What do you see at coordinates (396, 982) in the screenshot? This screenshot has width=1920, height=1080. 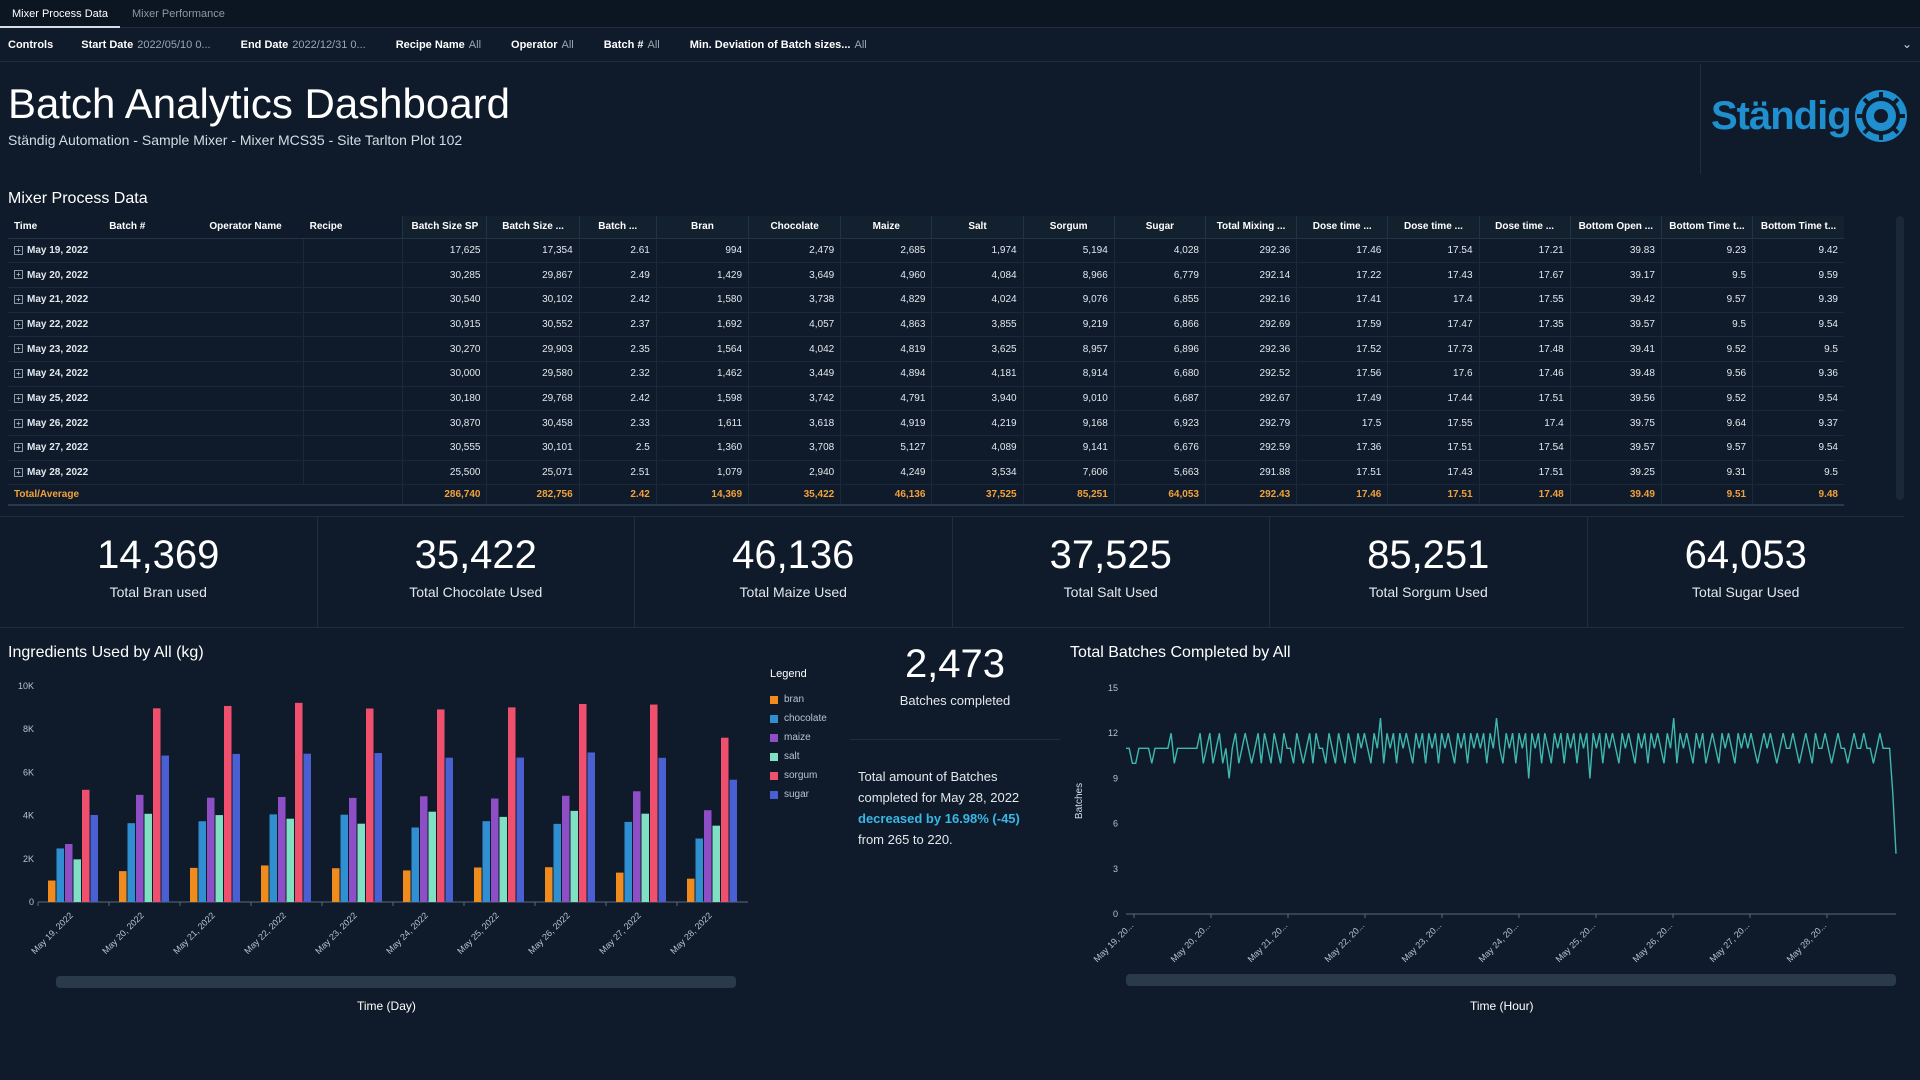 I see `bar-chart-horizontal-scrollbar` at bounding box center [396, 982].